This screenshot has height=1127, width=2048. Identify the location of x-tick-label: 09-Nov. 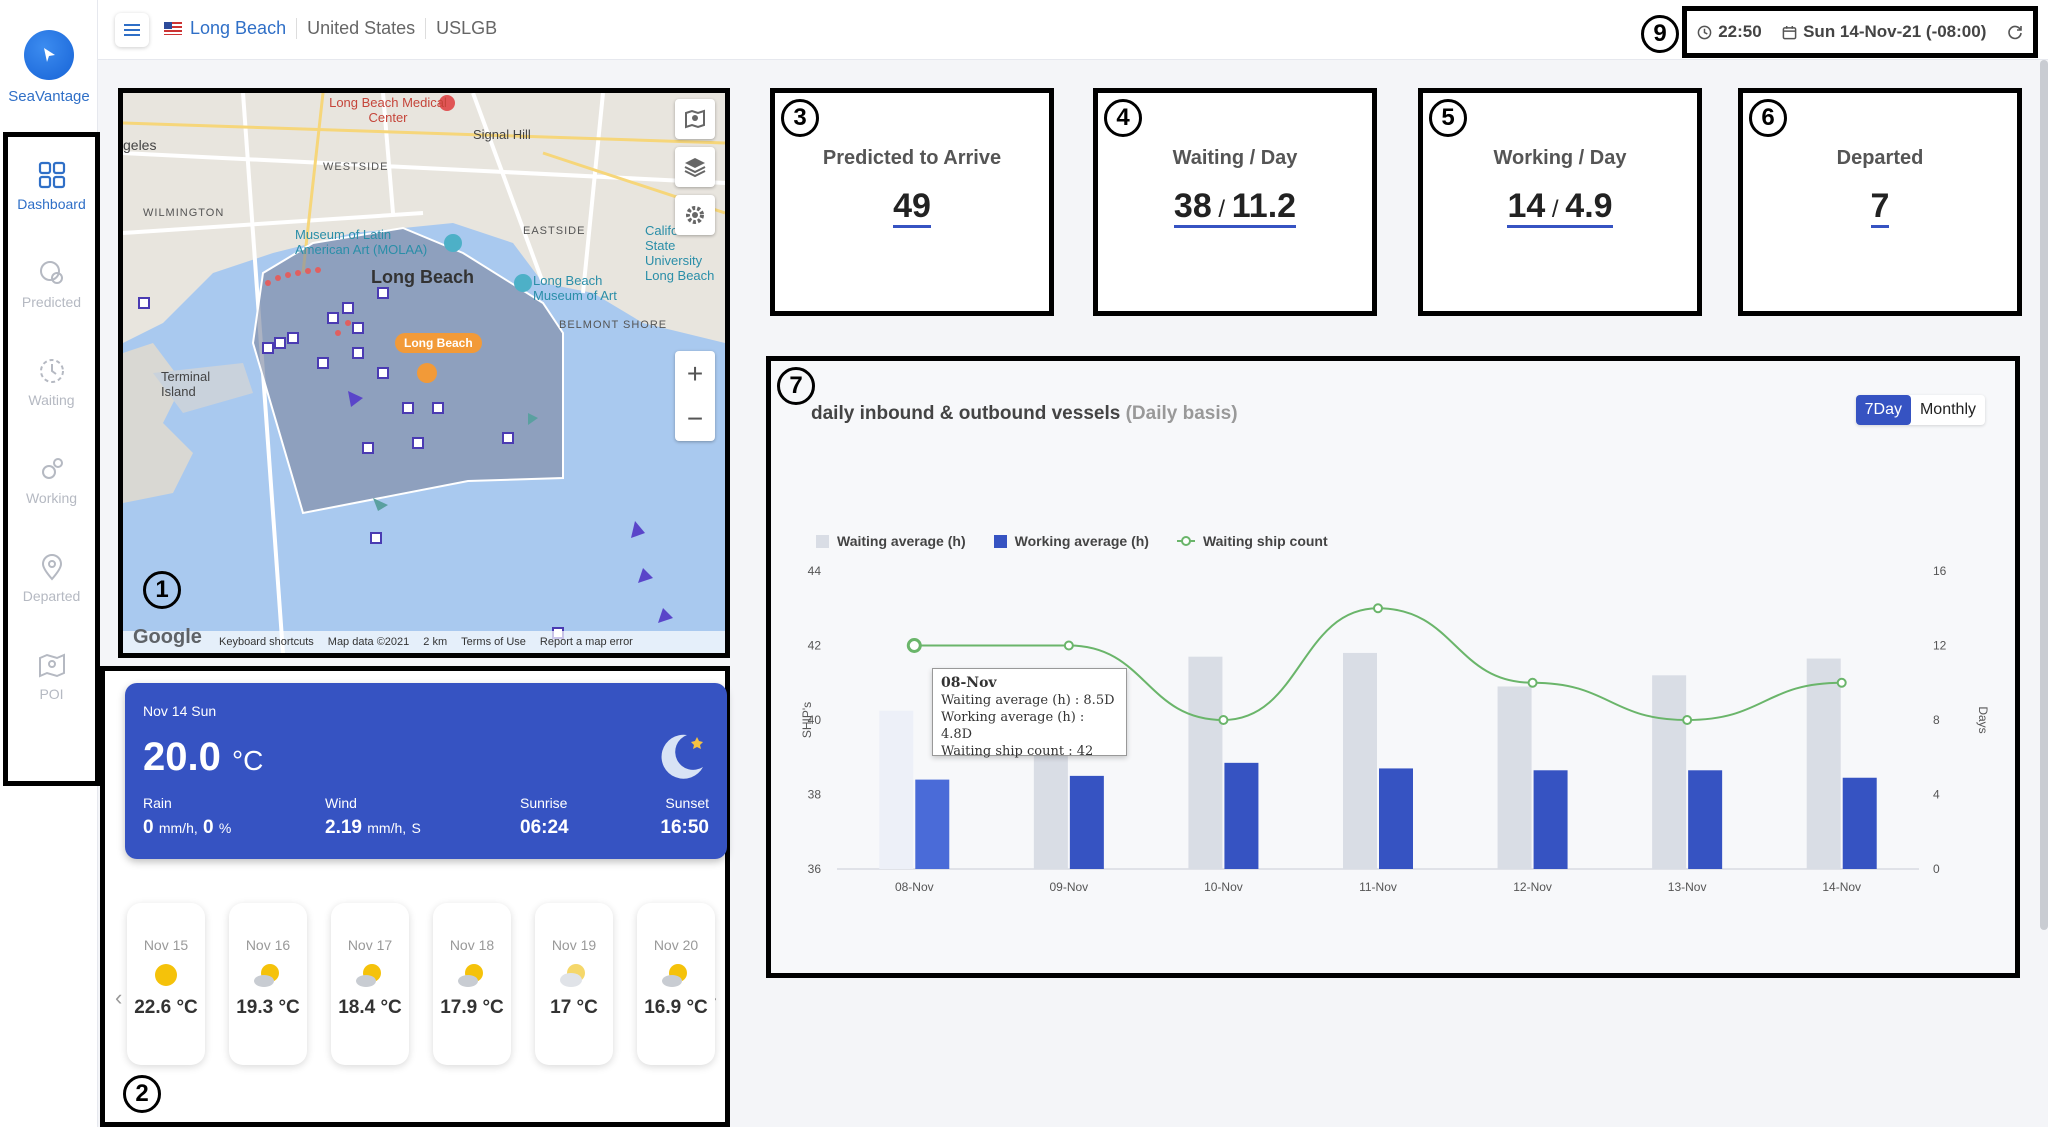
(1069, 887).